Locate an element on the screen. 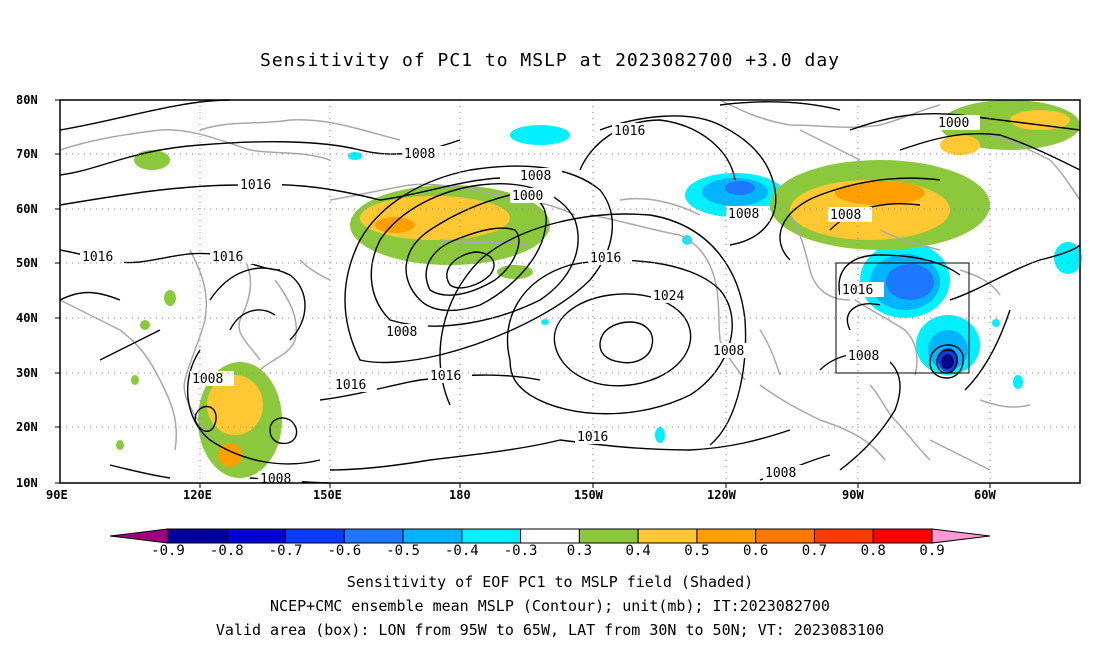  lon-tick-label: 90E is located at coordinates (57, 495).